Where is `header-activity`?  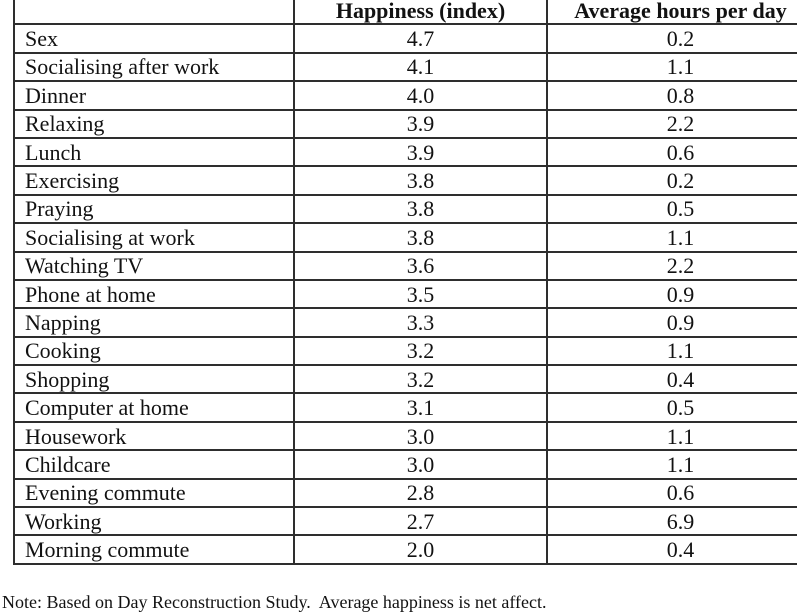 header-activity is located at coordinates (154, 13).